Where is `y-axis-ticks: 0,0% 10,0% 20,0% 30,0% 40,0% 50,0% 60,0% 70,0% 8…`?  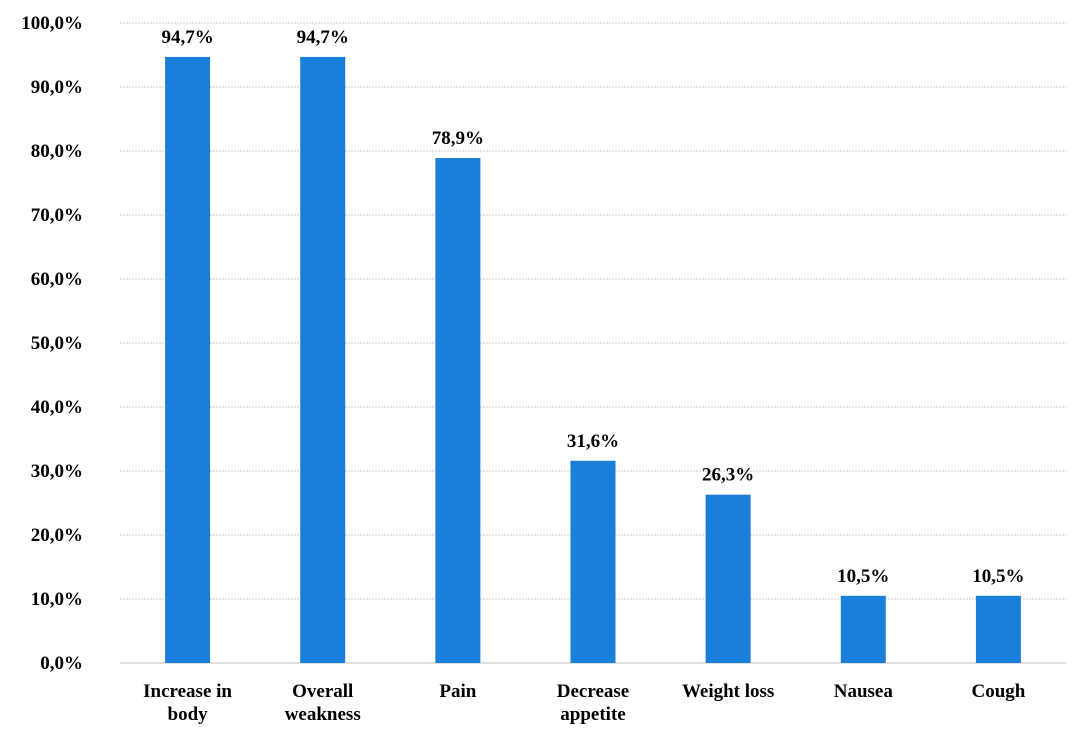
y-axis-ticks: 0,0% 10,0% 20,0% 30,0% 40,0% 50,0% 60,0% 70,0% 8… is located at coordinates (52, 343).